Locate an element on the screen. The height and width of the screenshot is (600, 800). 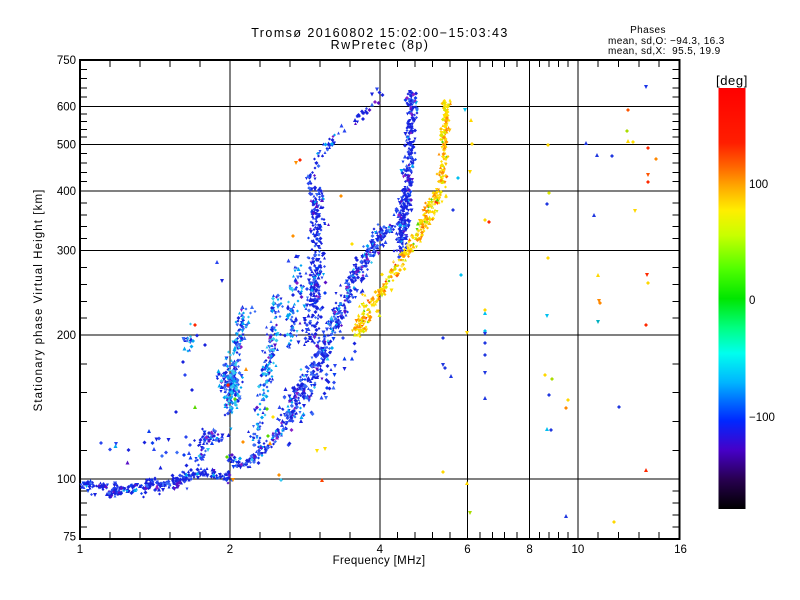
svg-text: 750 is located at coordinates (66, 61).